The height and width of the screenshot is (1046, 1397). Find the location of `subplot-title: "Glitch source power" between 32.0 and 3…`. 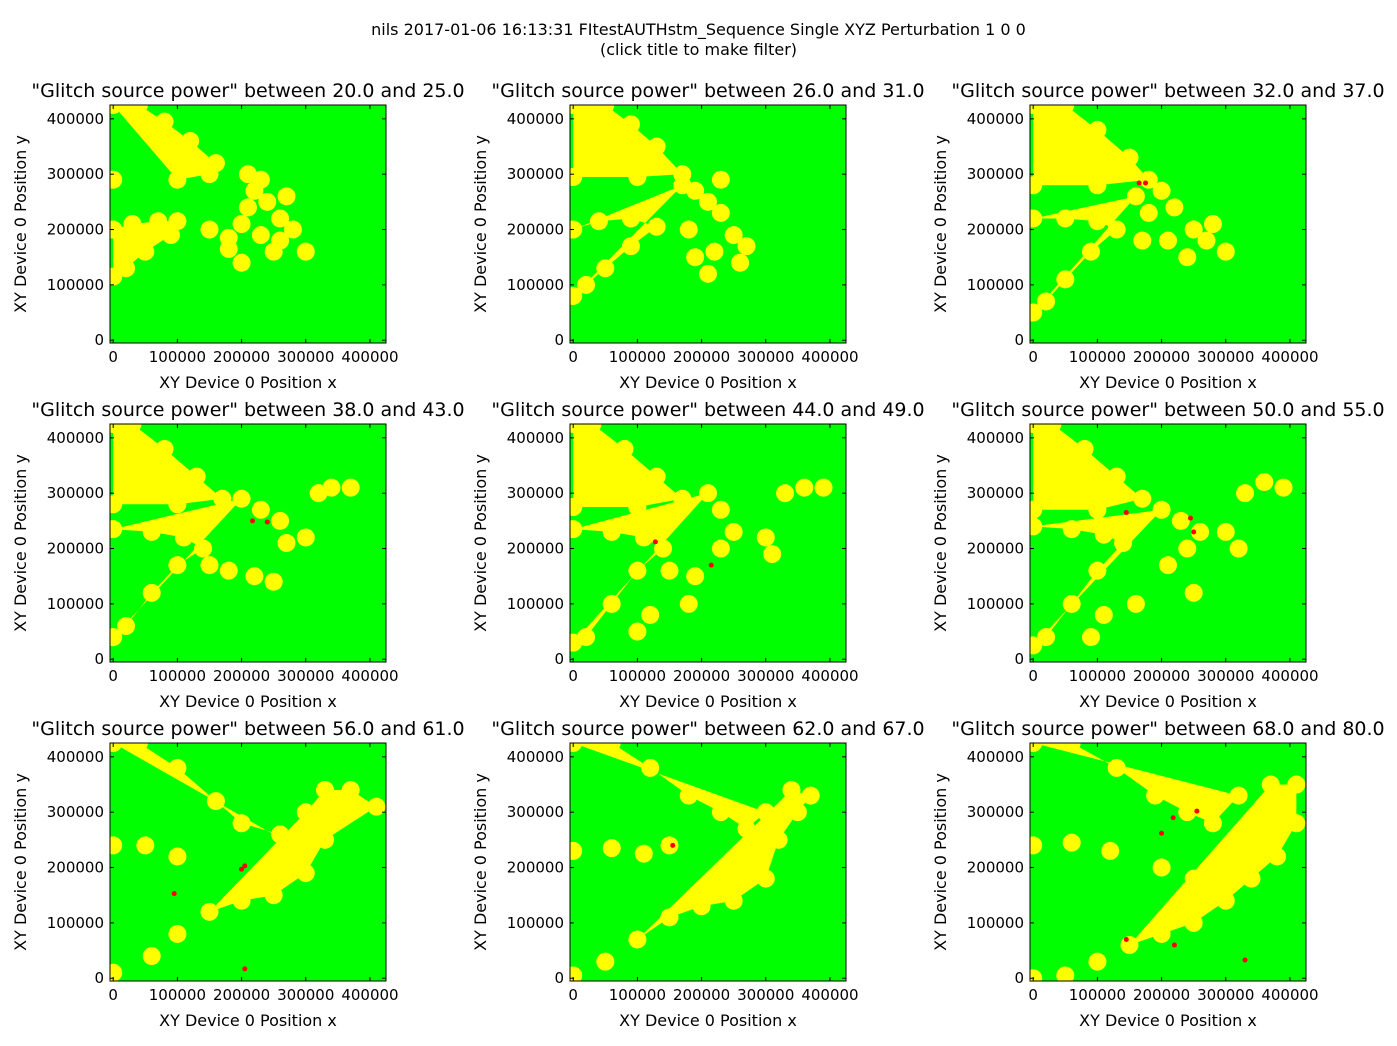

subplot-title: "Glitch source power" between 32.0 and 3… is located at coordinates (1167, 91).